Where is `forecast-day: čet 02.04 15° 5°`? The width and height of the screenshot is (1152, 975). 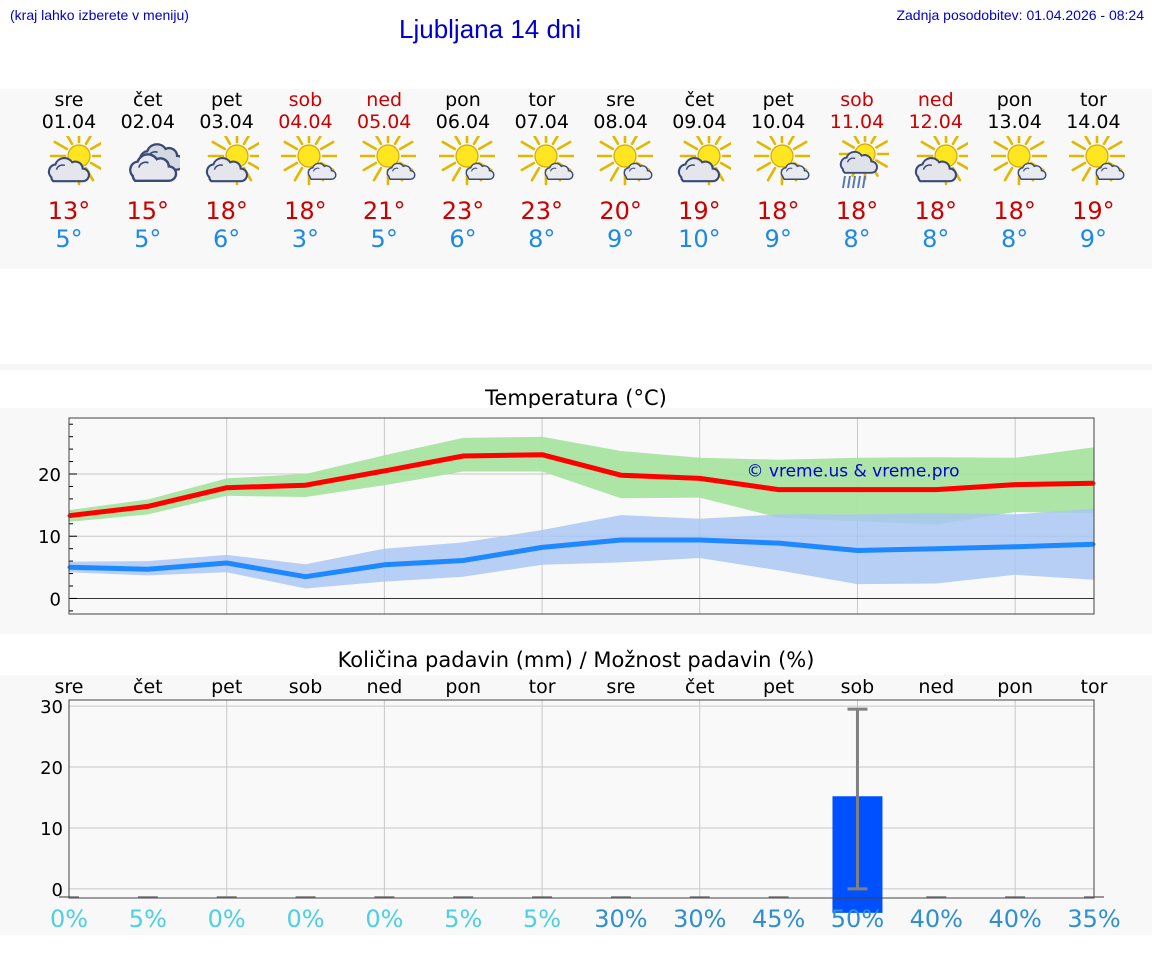 forecast-day: čet 02.04 15° 5° is located at coordinates (148, 179).